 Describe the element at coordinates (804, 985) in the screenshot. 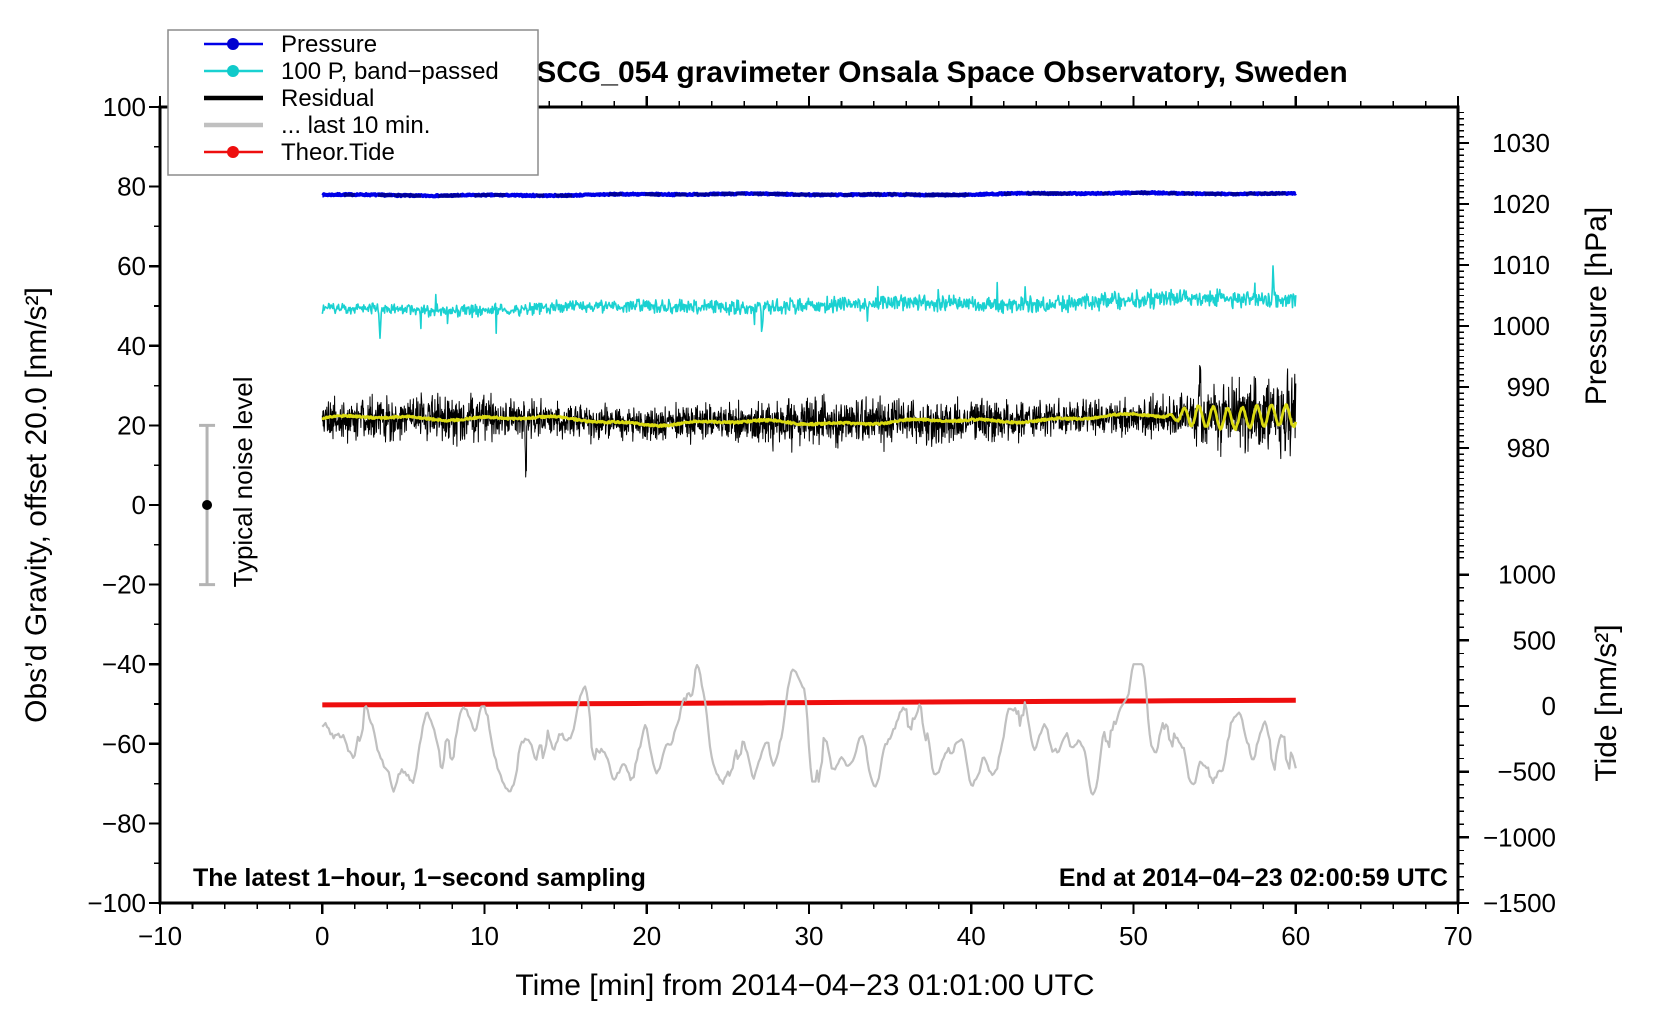

I see `x-axis-title: Time [min] from 2014−04−23 01:01:00 UTC` at that location.